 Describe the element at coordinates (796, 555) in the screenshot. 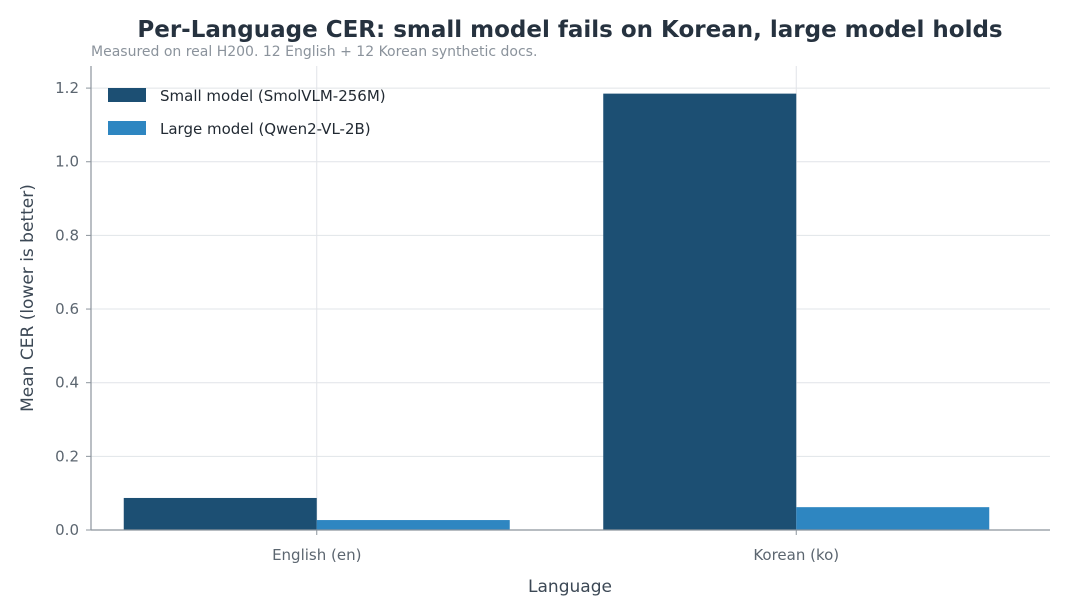

I see `x-tick-label: Korean (ko)` at that location.